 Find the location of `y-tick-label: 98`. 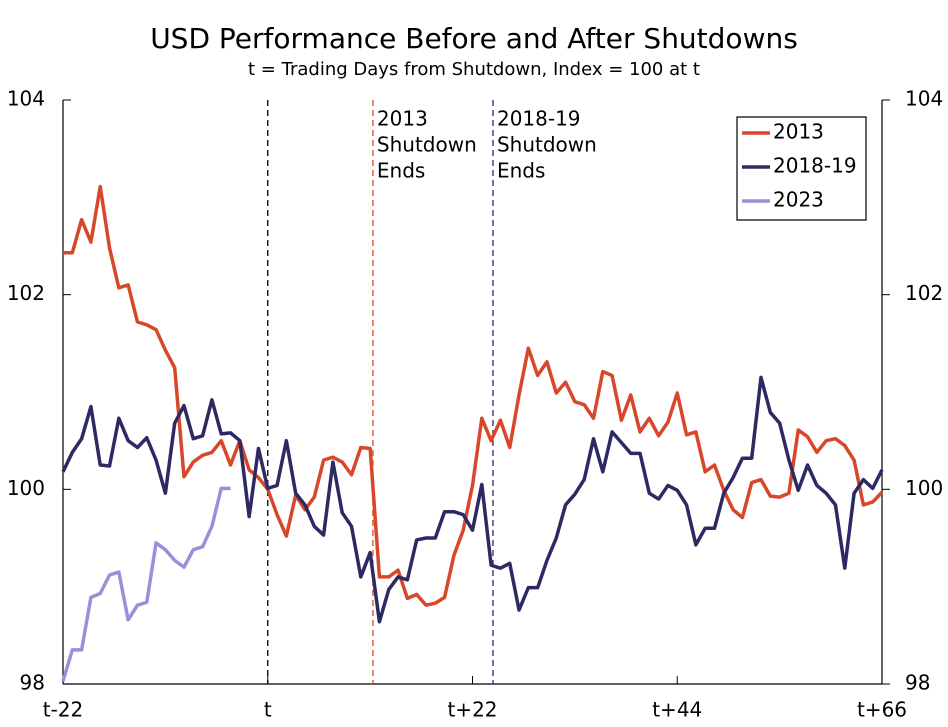

y-tick-label: 98 is located at coordinates (32, 683).